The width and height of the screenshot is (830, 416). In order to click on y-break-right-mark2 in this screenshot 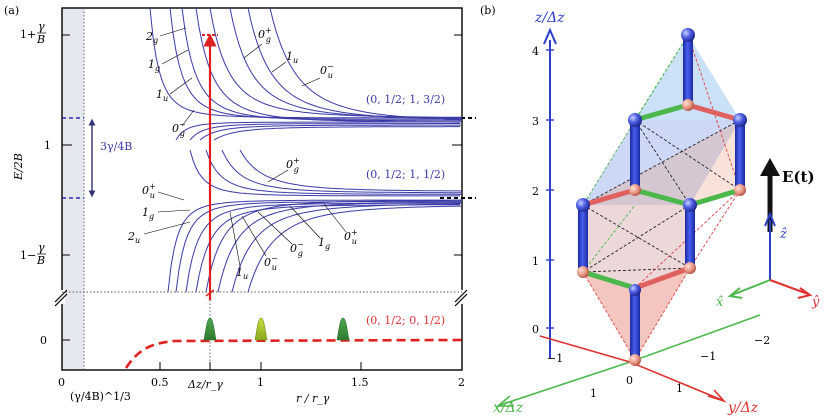, I will do `click(461, 300)`.